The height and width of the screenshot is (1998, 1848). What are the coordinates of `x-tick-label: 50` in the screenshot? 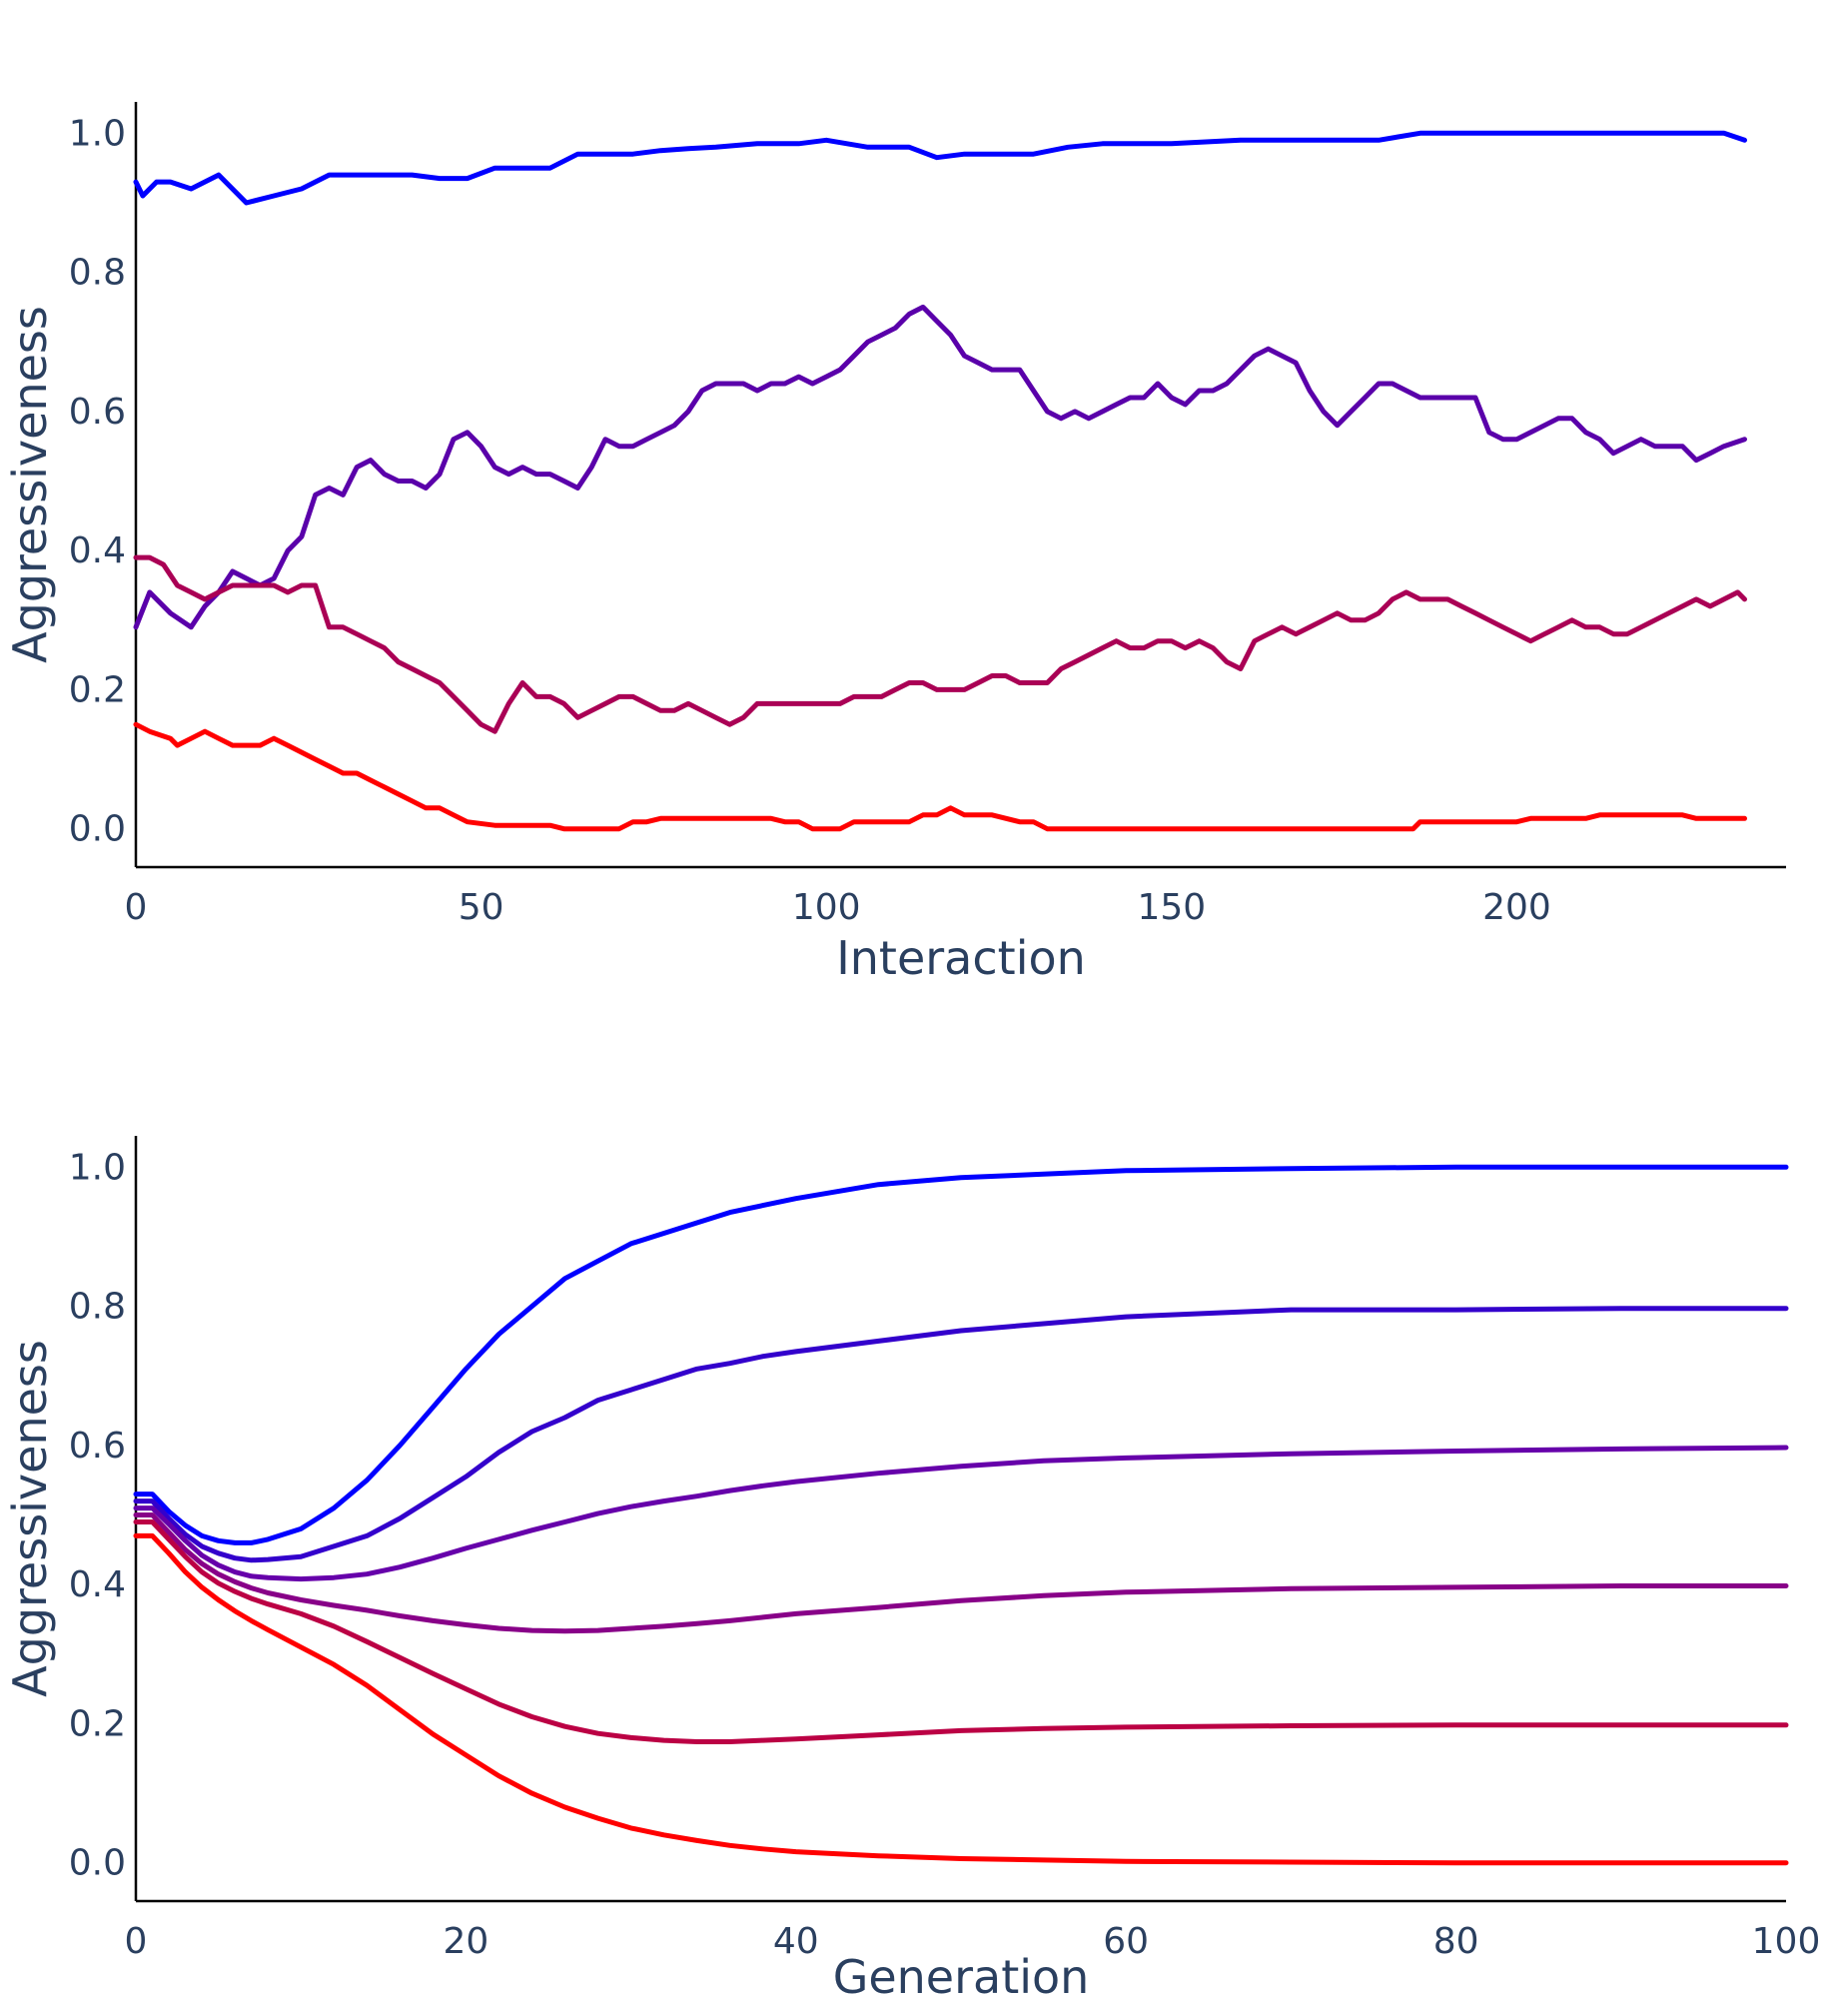 It's located at (481, 908).